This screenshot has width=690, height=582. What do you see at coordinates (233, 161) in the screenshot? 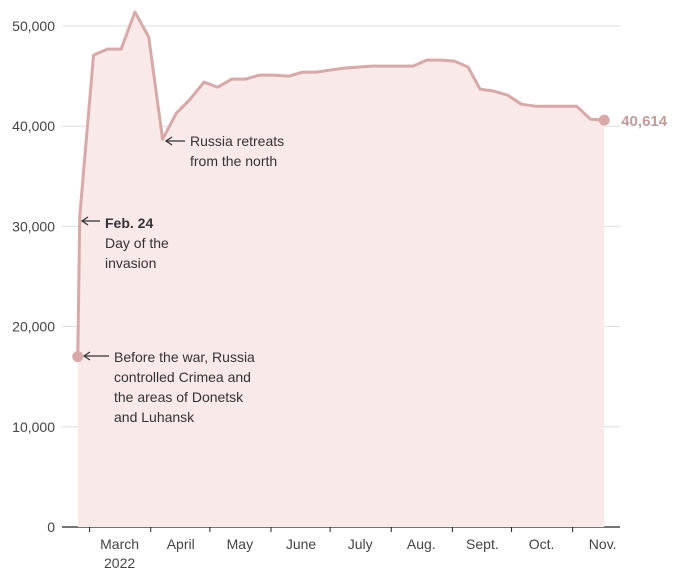
I see `annotation-text: from the north` at bounding box center [233, 161].